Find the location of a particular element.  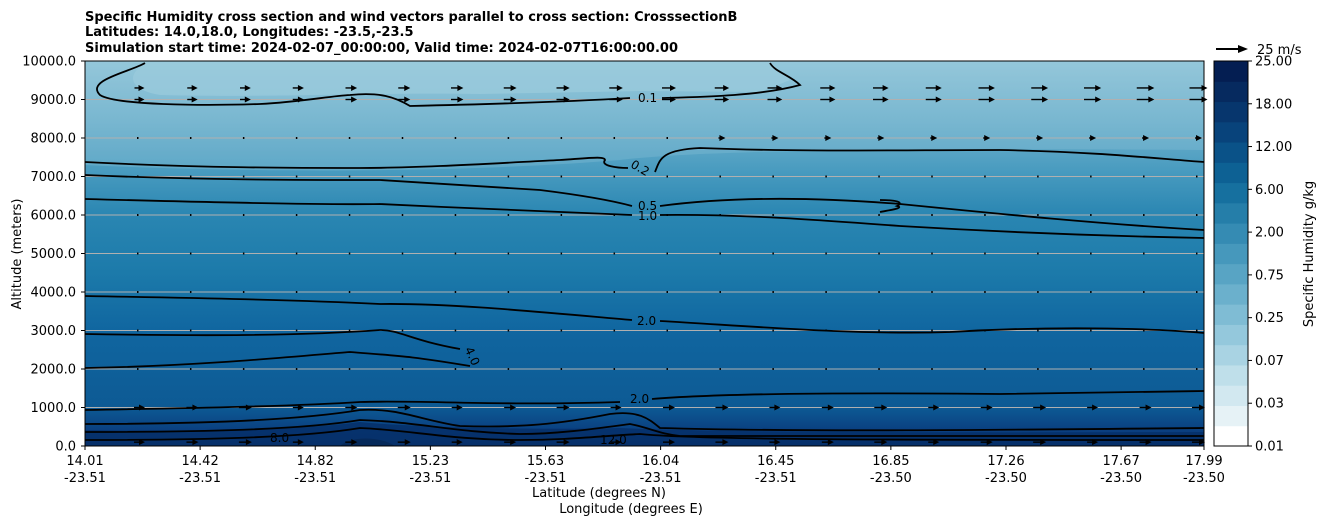

contour-0.5 is located at coordinates (644, 202).